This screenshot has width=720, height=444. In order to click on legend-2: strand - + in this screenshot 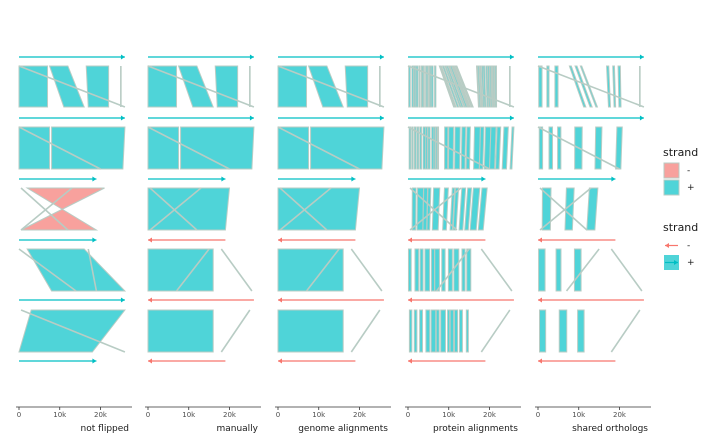, I will do `click(680, 245)`.